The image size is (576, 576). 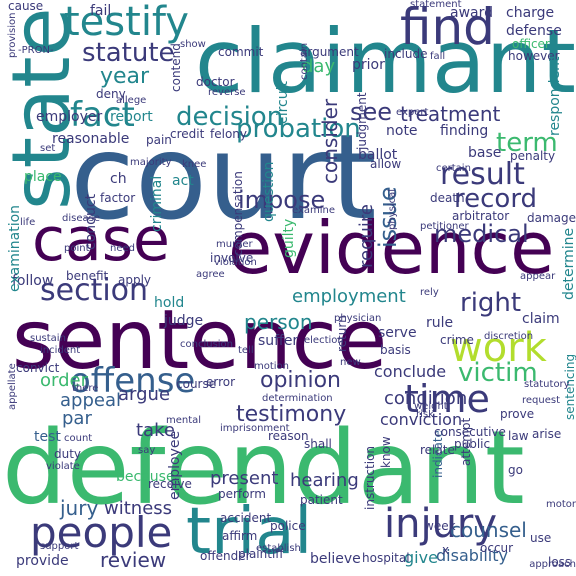 I want to click on word-conclusion: conclusion, so click(x=207, y=344).